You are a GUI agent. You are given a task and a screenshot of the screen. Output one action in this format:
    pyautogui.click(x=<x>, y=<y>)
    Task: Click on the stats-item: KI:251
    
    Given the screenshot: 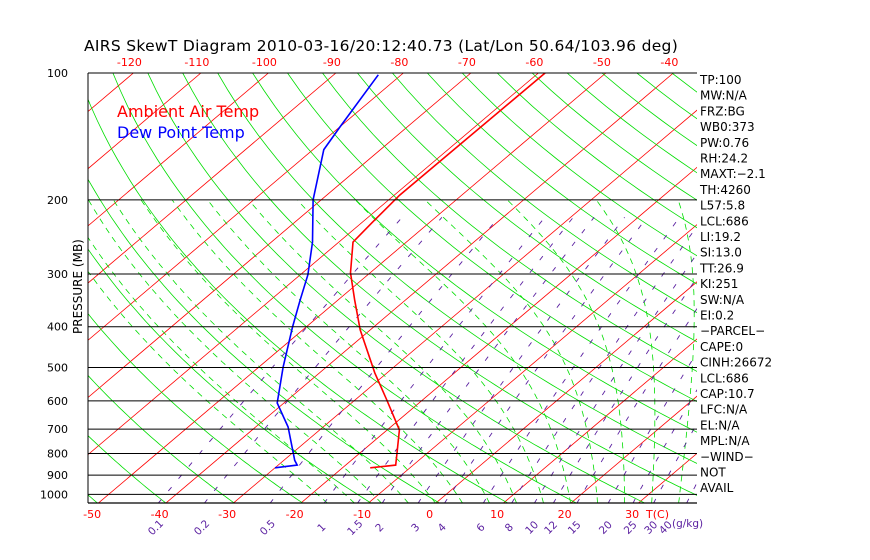 What is the action you would take?
    pyautogui.click(x=719, y=284)
    